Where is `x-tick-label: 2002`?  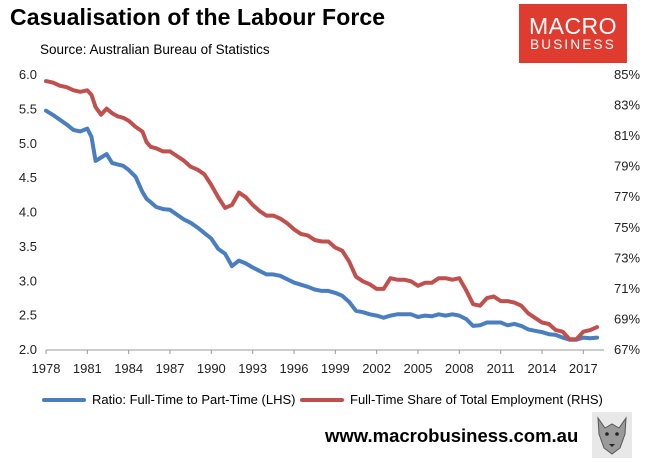 x-tick-label: 2002 is located at coordinates (376, 368).